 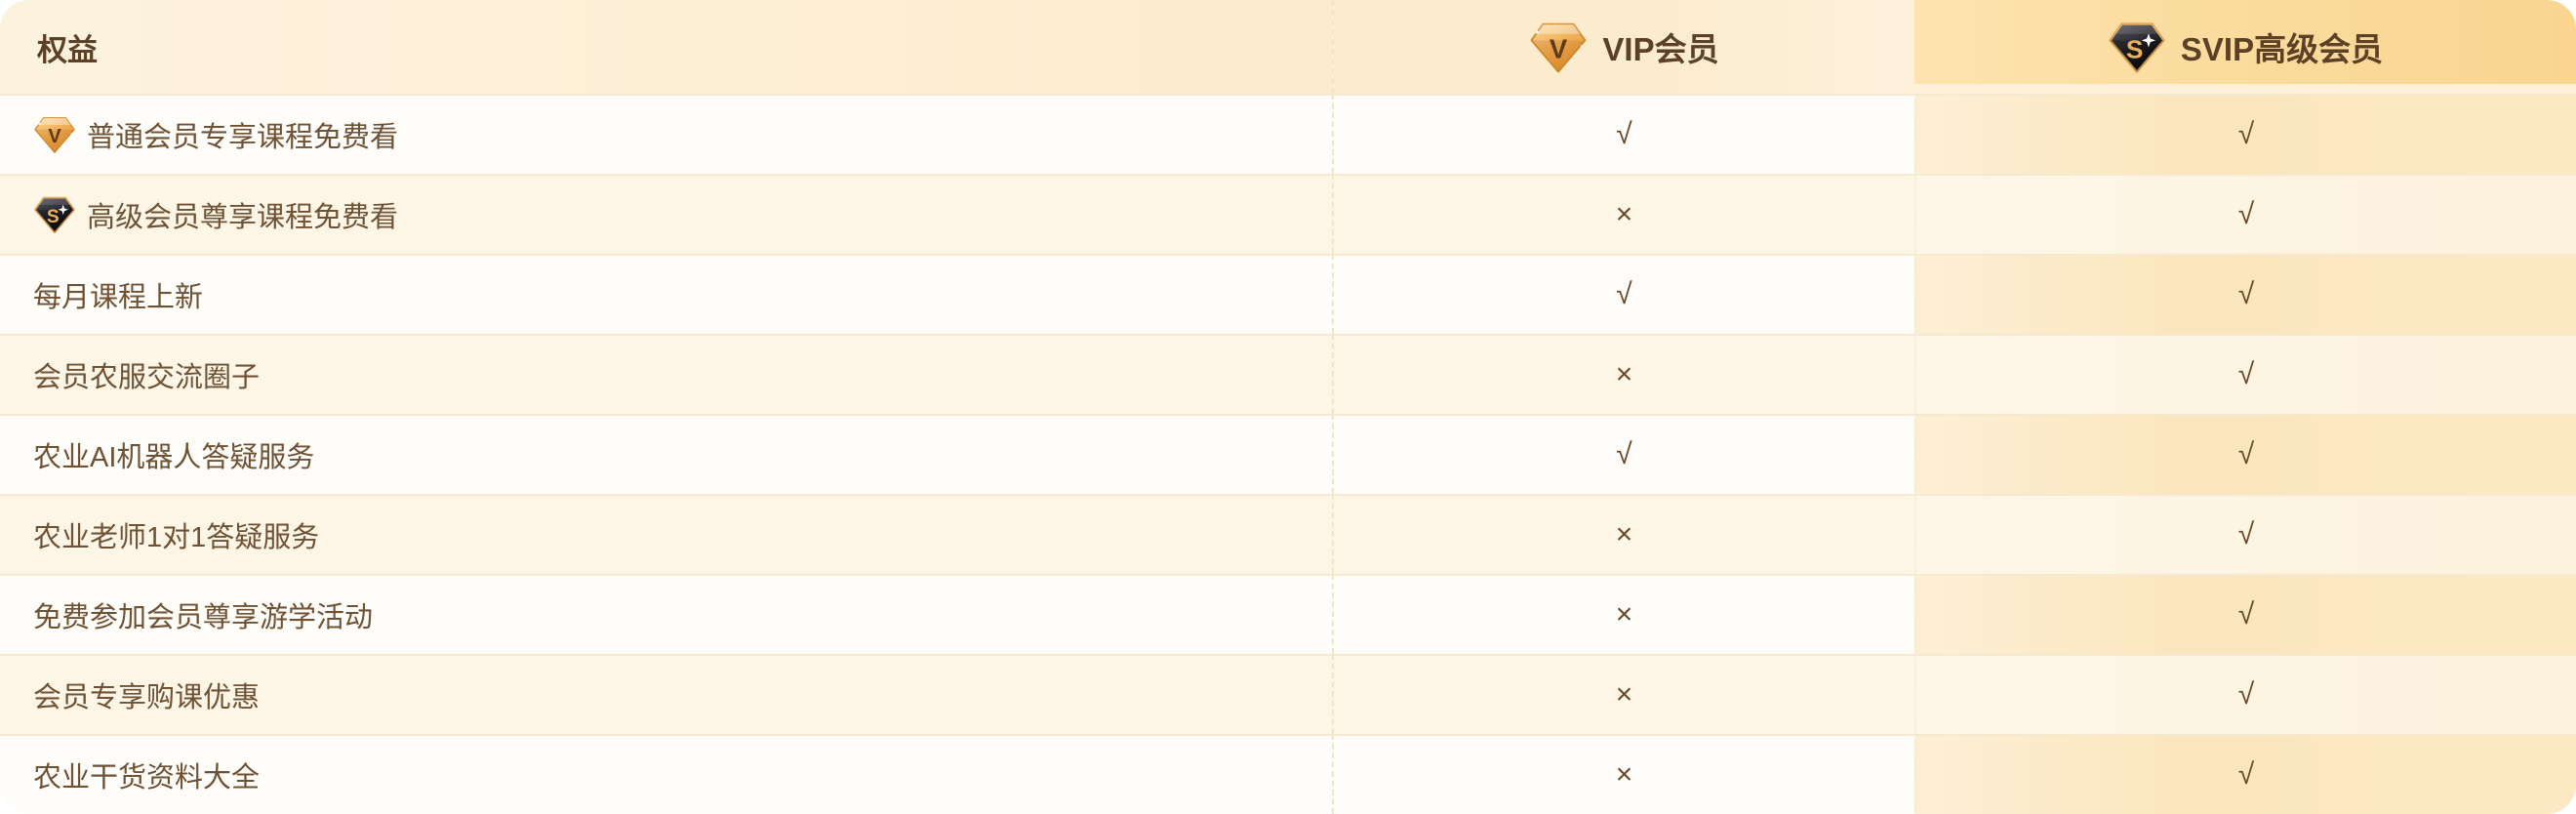 What do you see at coordinates (666, 774) in the screenshot?
I see `benefit-row: 农业干货资料大全` at bounding box center [666, 774].